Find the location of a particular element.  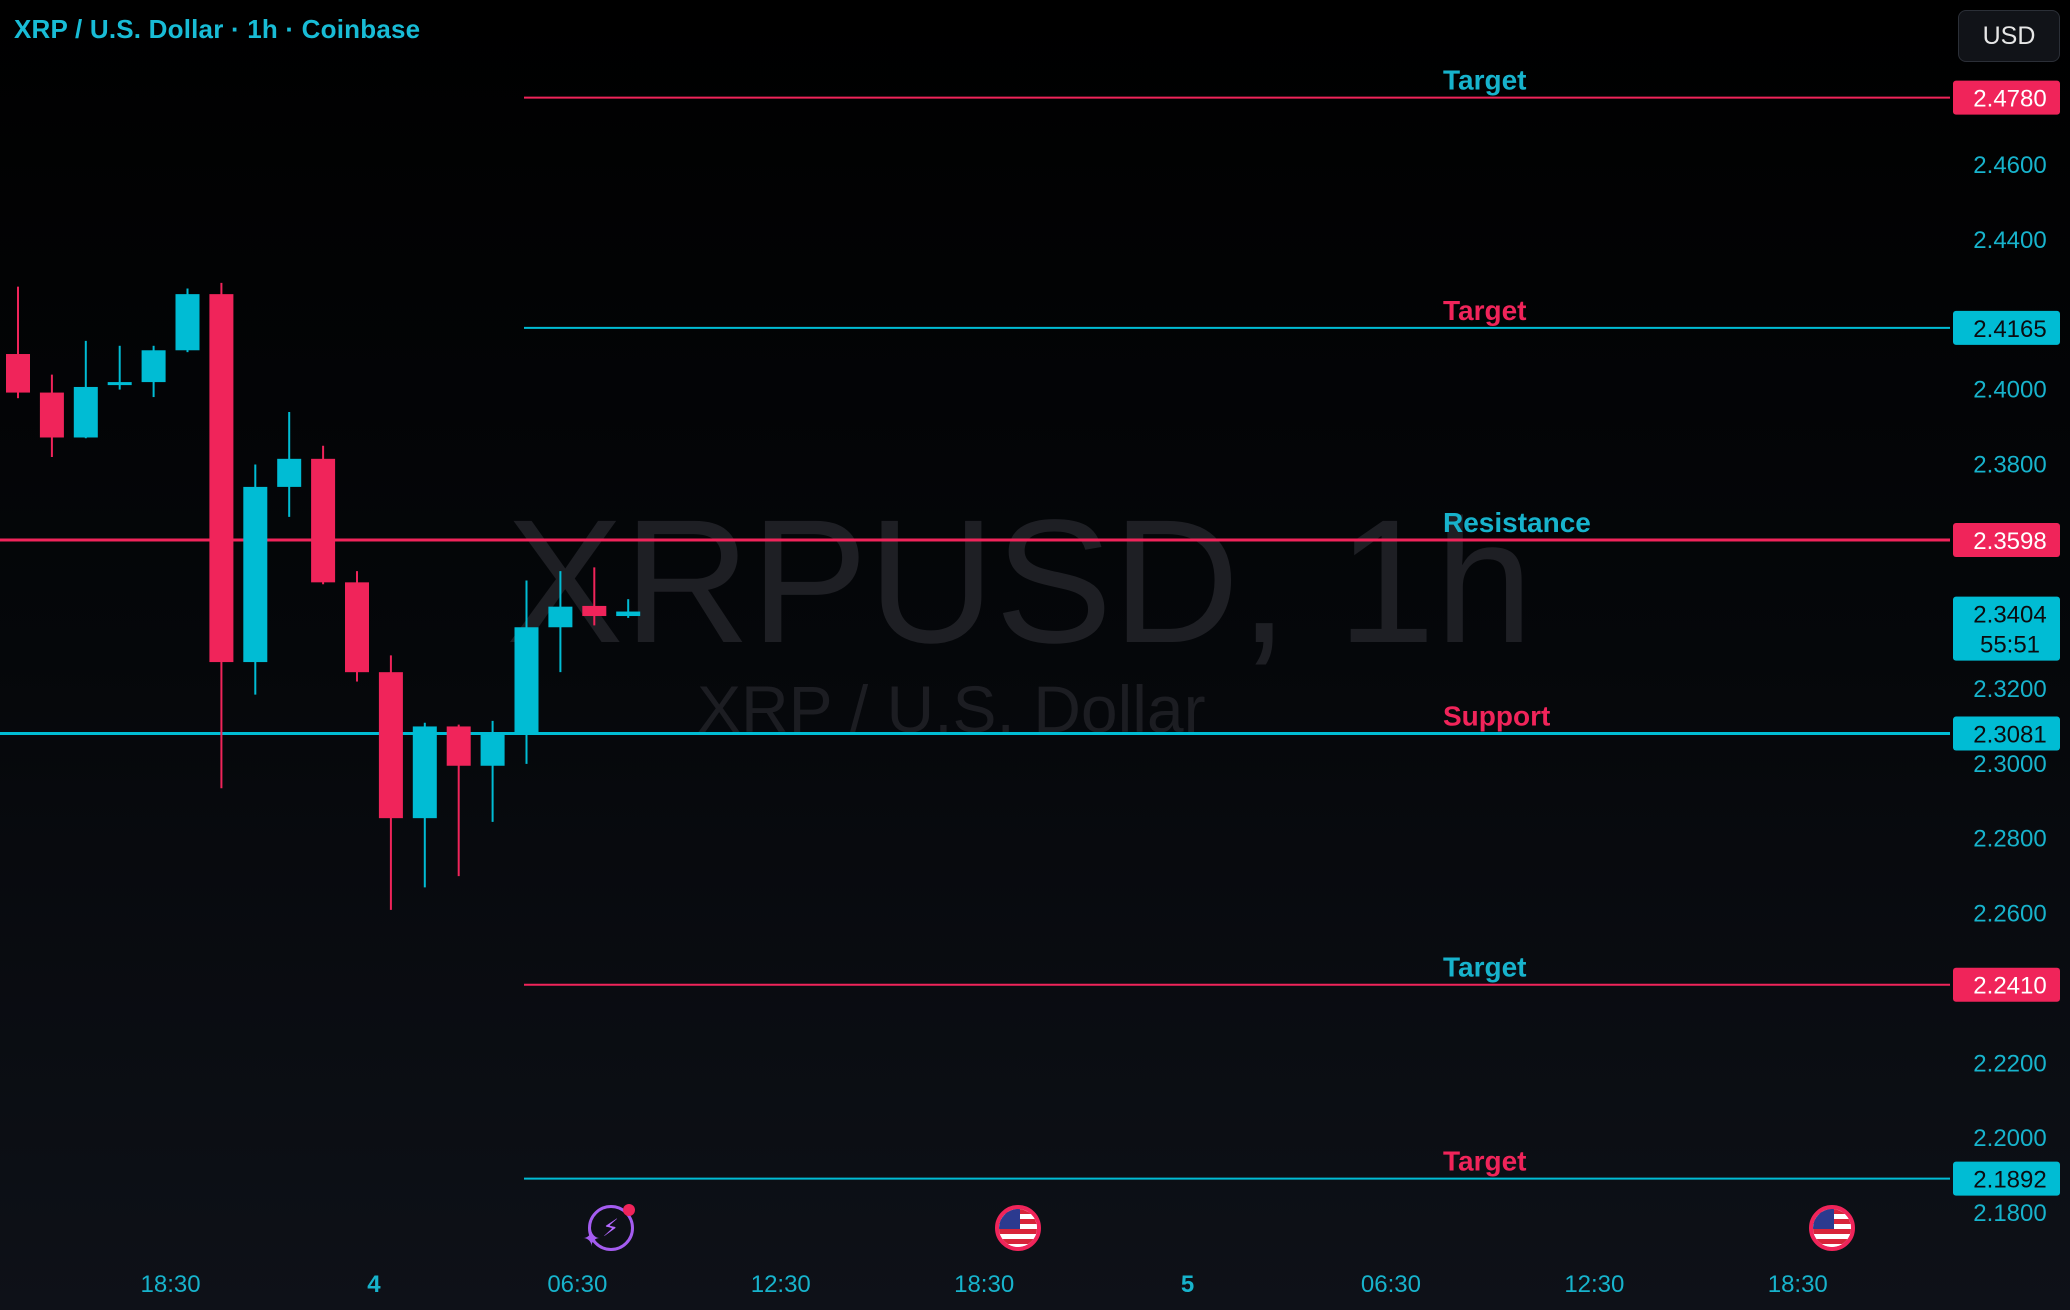

watermark-description: XRP / U.S. Dollar is located at coordinates (951, 709).